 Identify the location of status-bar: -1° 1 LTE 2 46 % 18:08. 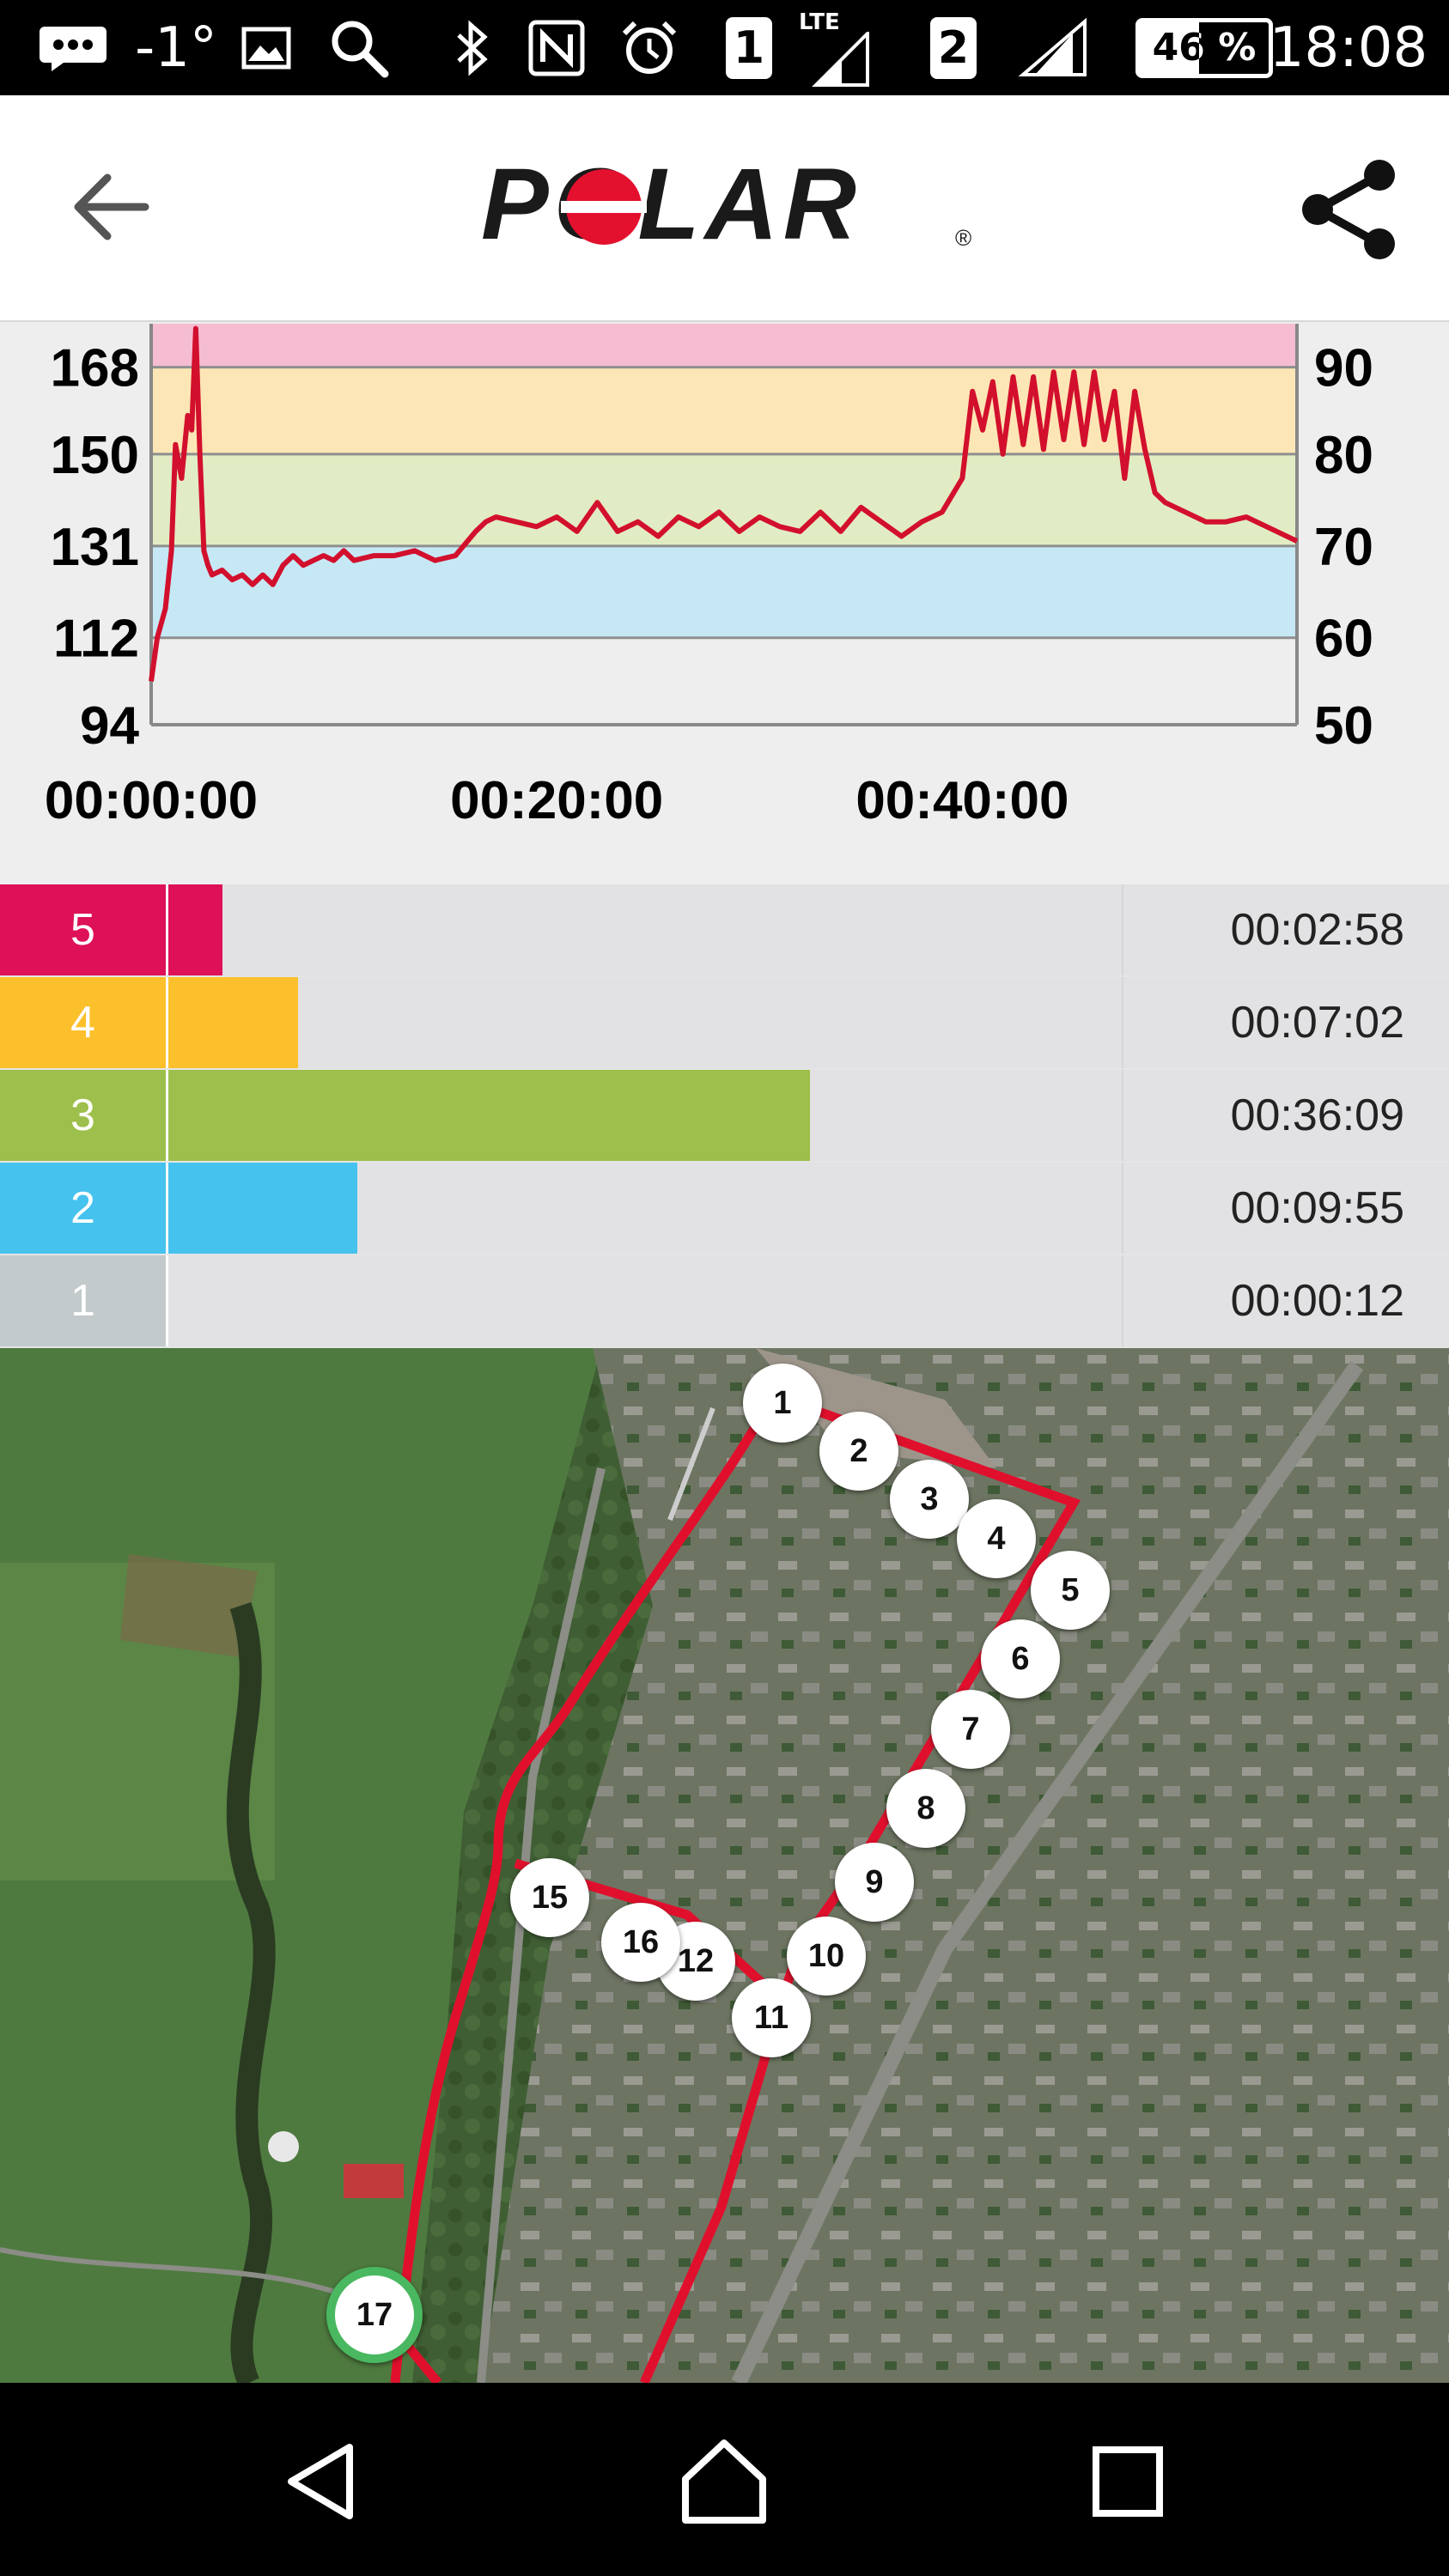
(724, 48).